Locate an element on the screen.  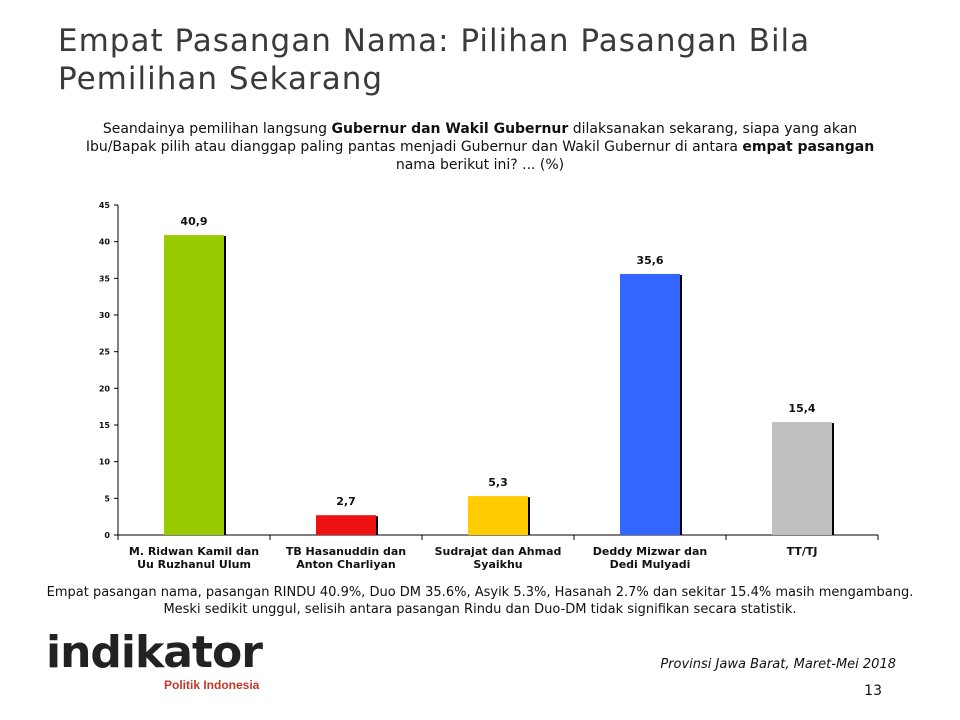
data-label: 15,4 is located at coordinates (801, 408).